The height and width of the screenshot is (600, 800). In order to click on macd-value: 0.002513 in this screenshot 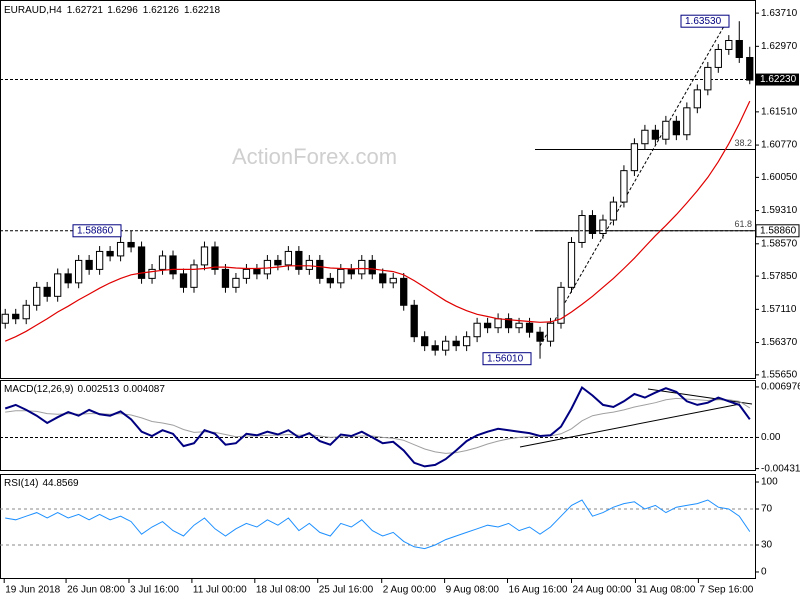, I will do `click(98, 389)`.